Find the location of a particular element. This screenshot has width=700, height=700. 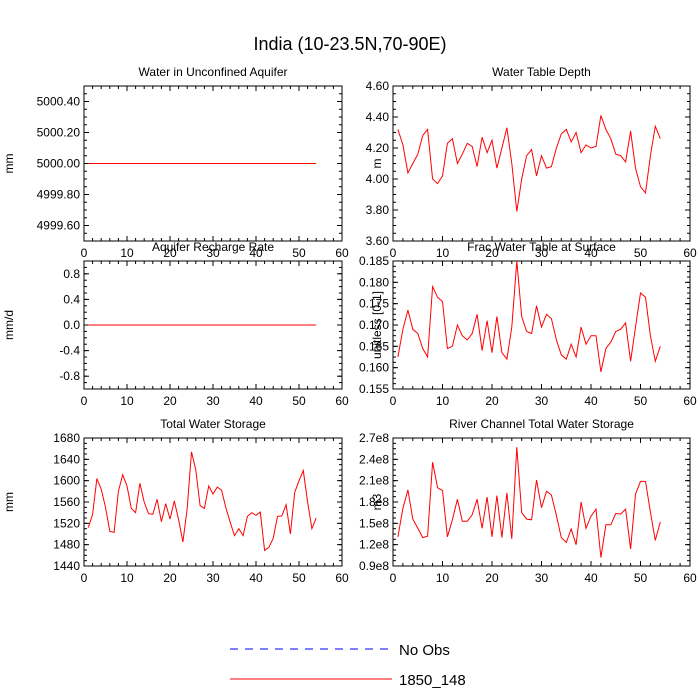

y-tick-label: 4.60 is located at coordinates (378, 86).